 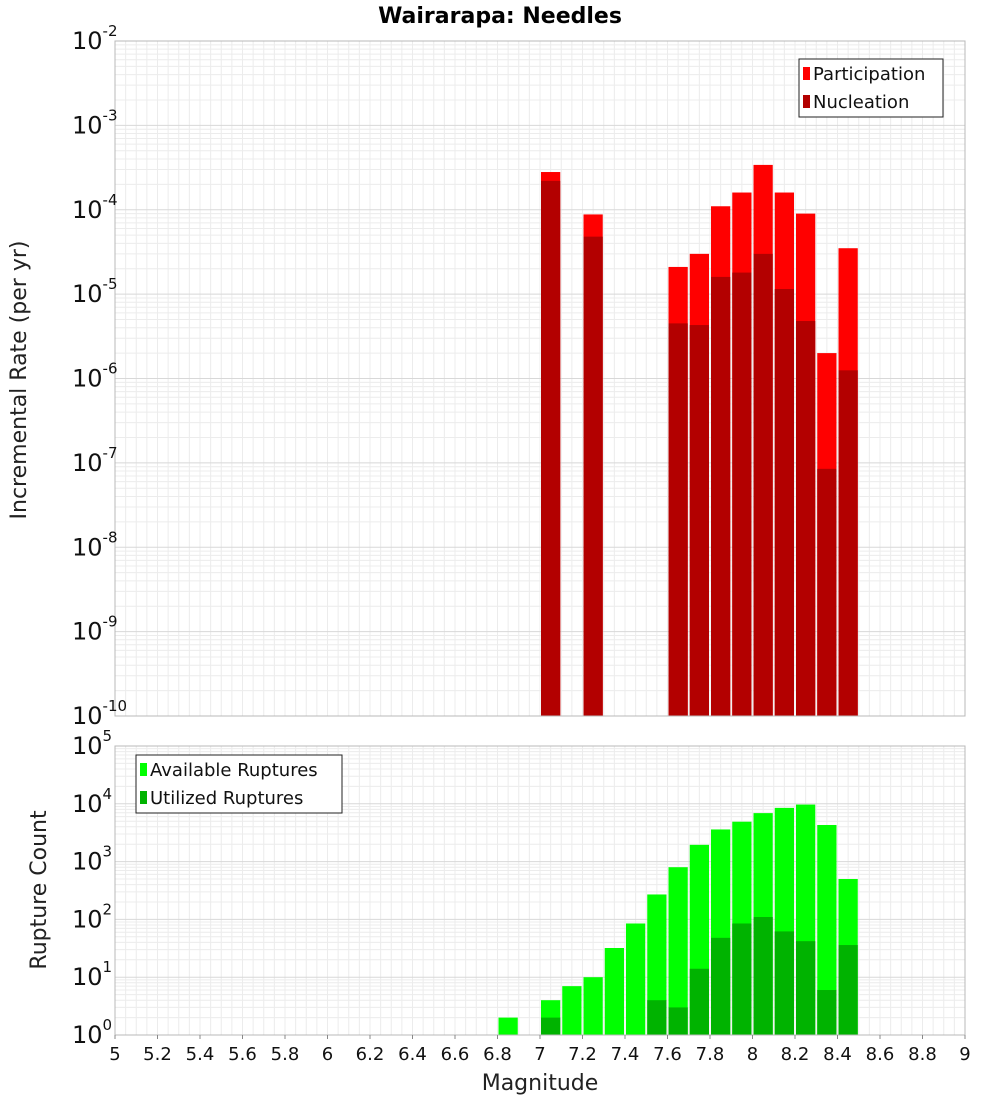 I want to click on y-tick-label: 10², so click(x=92, y=916).